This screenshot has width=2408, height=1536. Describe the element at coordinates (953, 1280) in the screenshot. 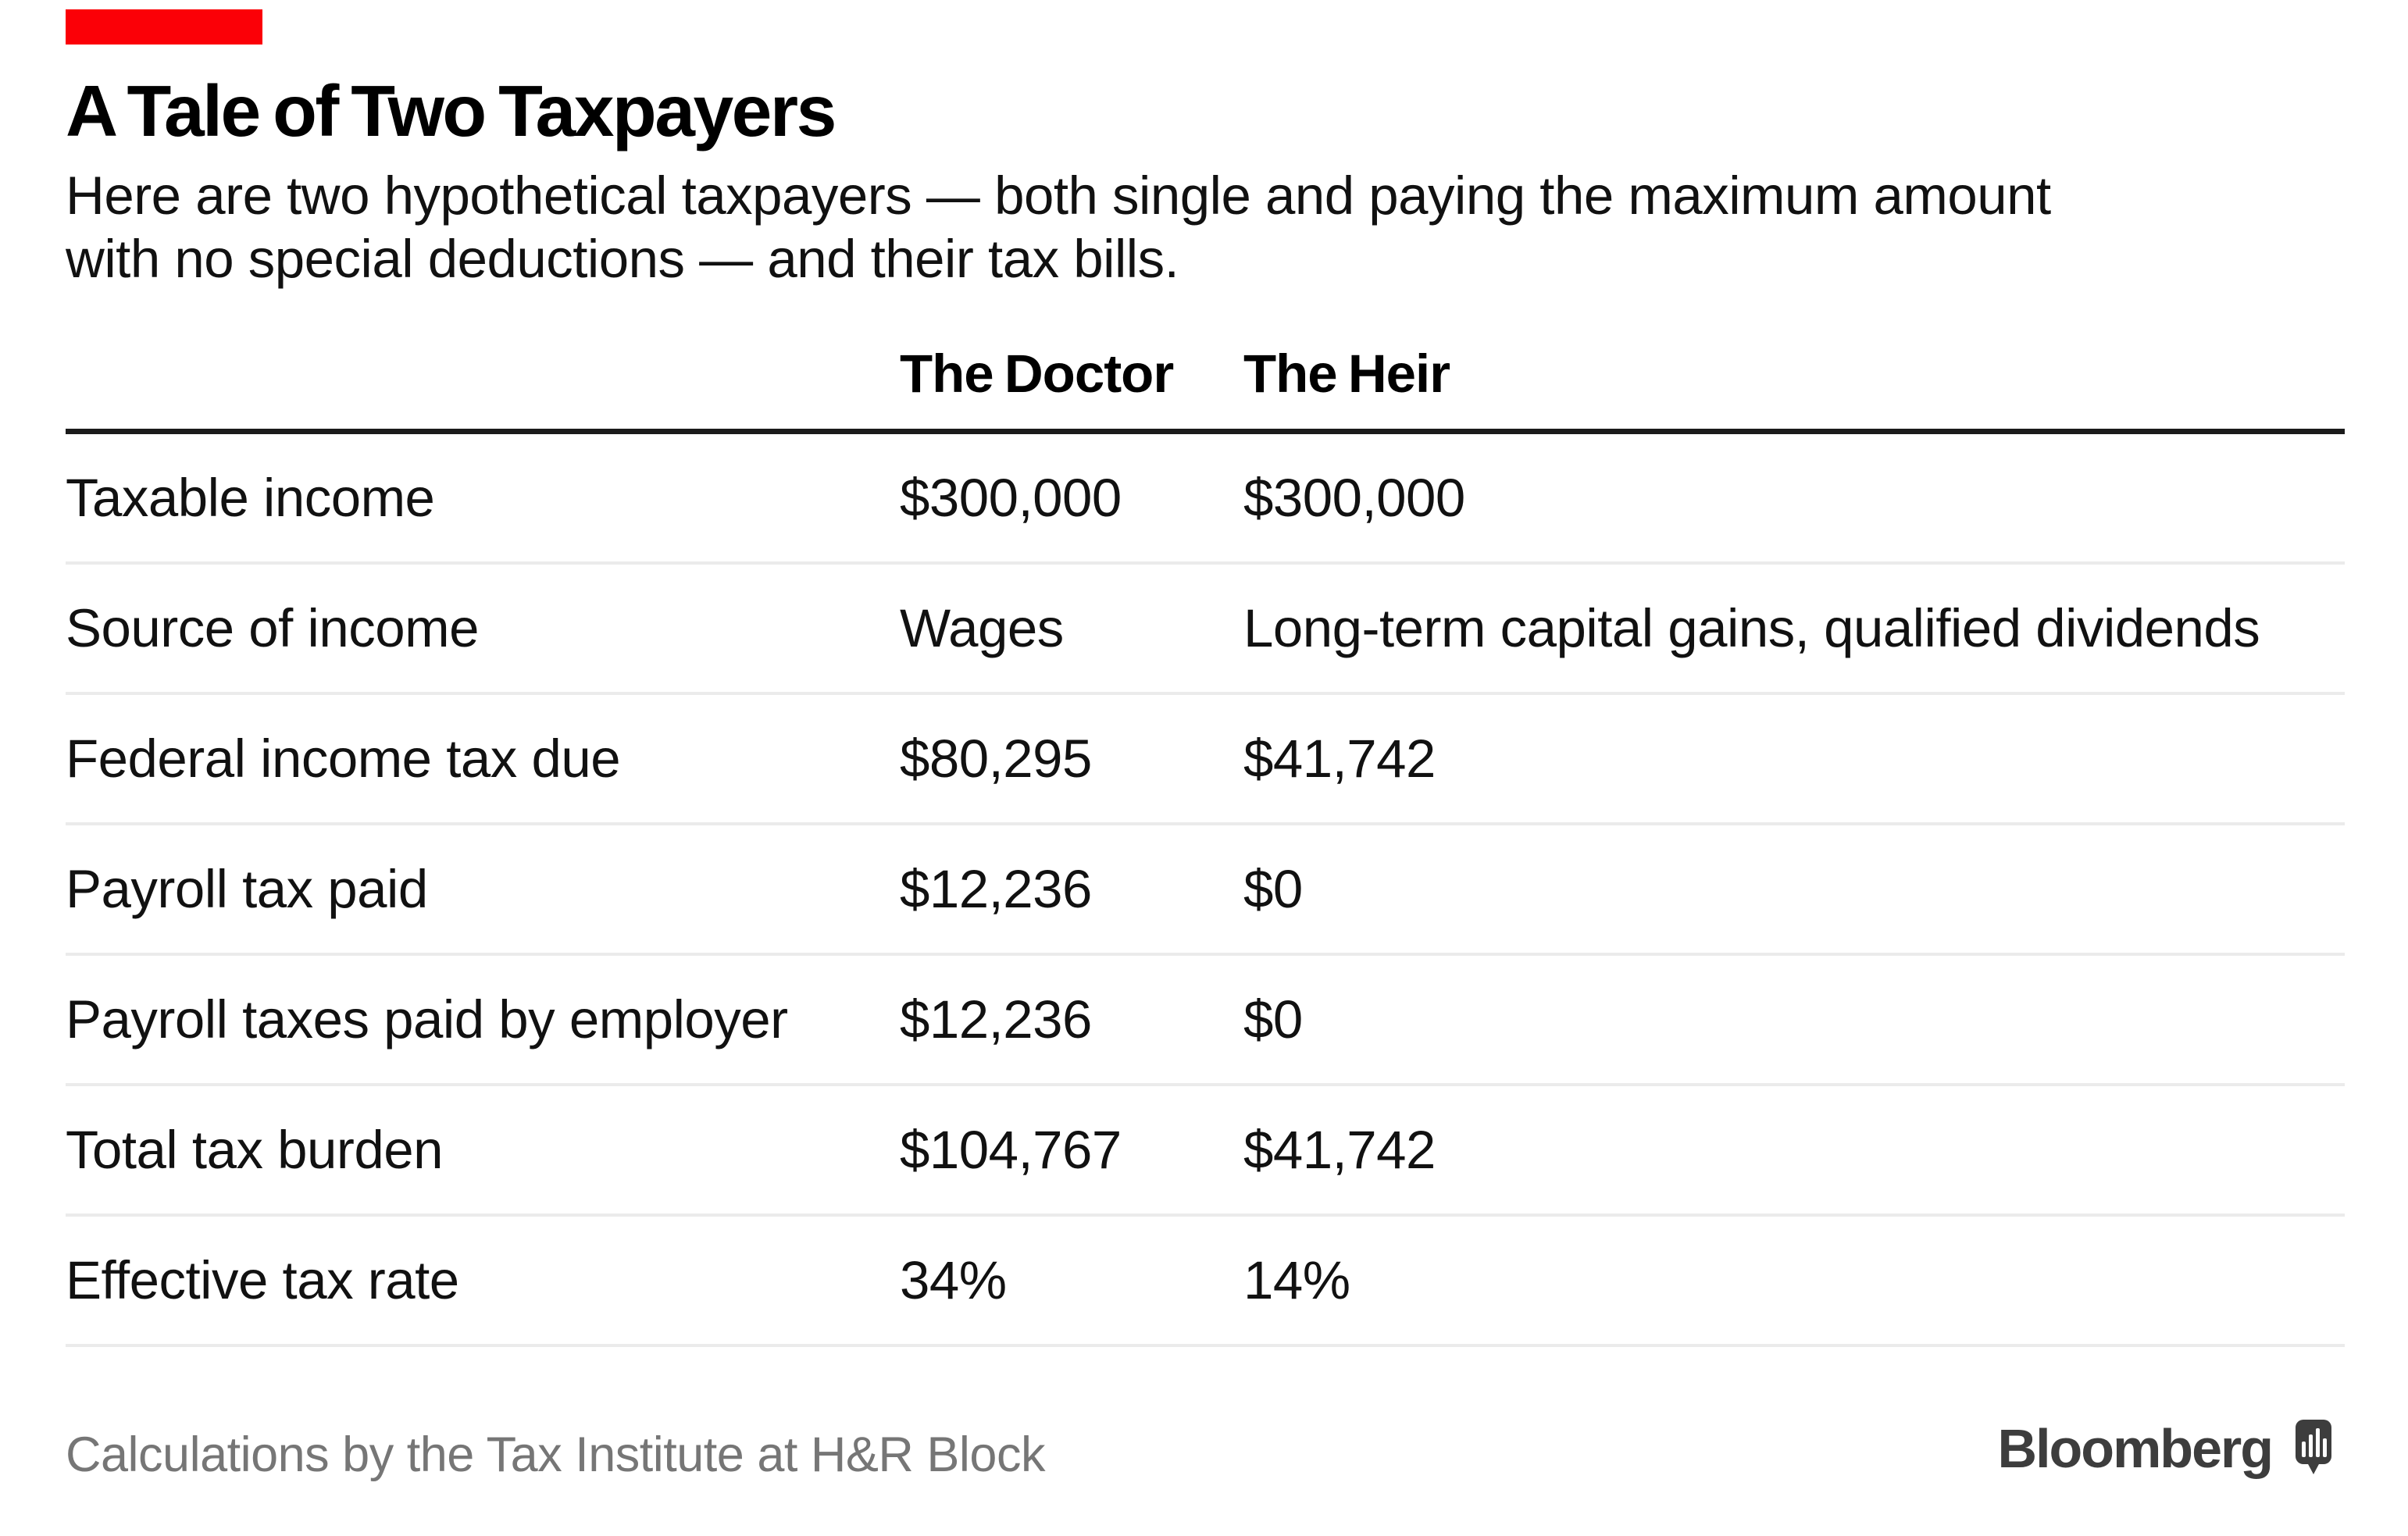

I see `doctor-value: 34%` at that location.